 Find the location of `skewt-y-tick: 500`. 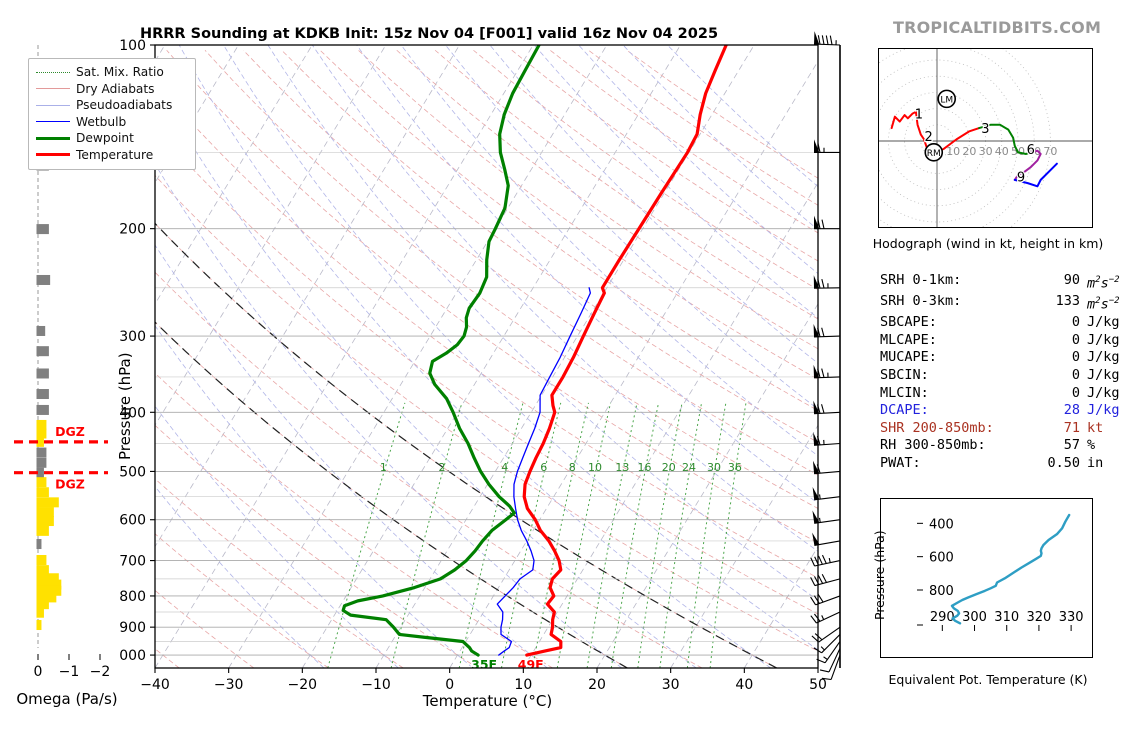

skewt-y-tick: 500 is located at coordinates (133, 472).